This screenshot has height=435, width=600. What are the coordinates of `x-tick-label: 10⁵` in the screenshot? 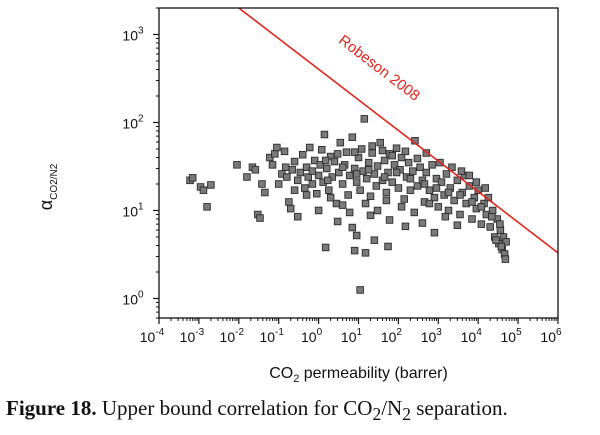 It's located at (512, 336).